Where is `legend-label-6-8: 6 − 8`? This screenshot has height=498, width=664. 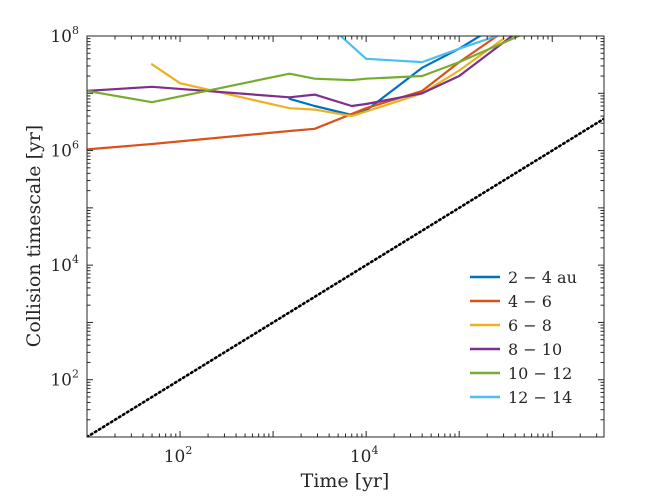
legend-label-6-8: 6 − 8 is located at coordinates (530, 325).